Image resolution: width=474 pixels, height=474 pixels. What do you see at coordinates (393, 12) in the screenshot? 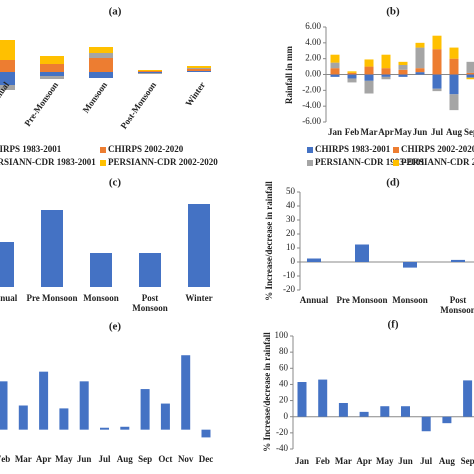
I see `panel-title: (b)` at bounding box center [393, 12].